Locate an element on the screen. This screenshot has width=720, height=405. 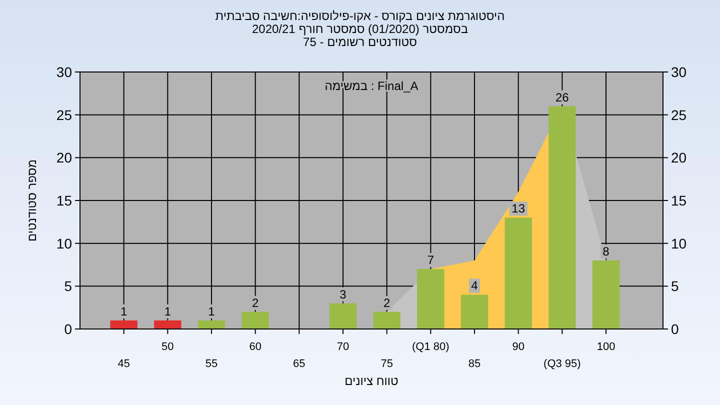
x-tick-label: 60 is located at coordinates (255, 347).